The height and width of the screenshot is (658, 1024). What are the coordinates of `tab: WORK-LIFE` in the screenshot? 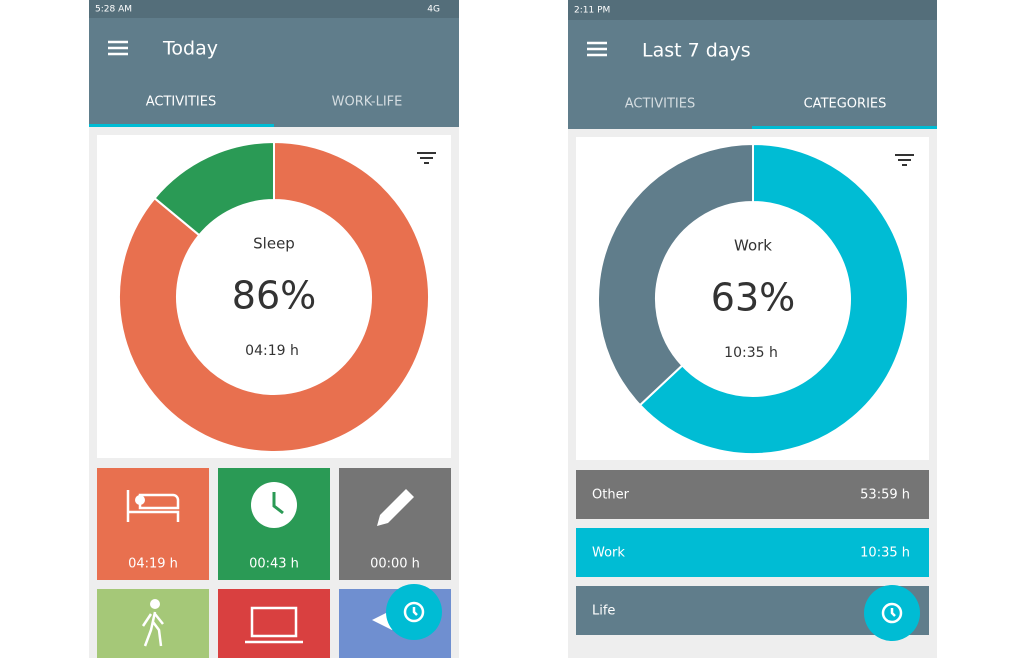 It's located at (367, 102).